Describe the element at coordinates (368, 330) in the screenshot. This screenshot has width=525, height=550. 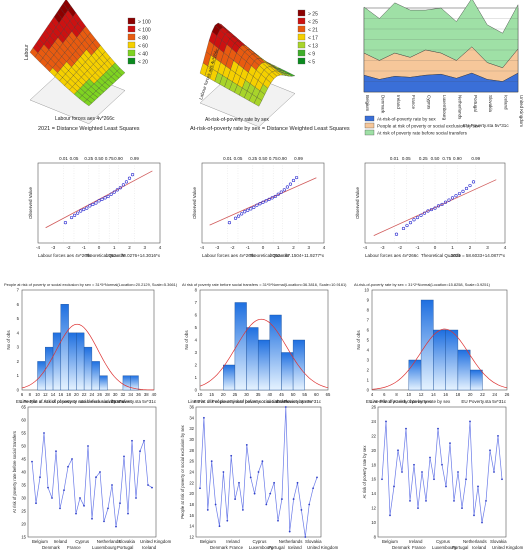
I see `histogram-y-tick: 6` at that location.